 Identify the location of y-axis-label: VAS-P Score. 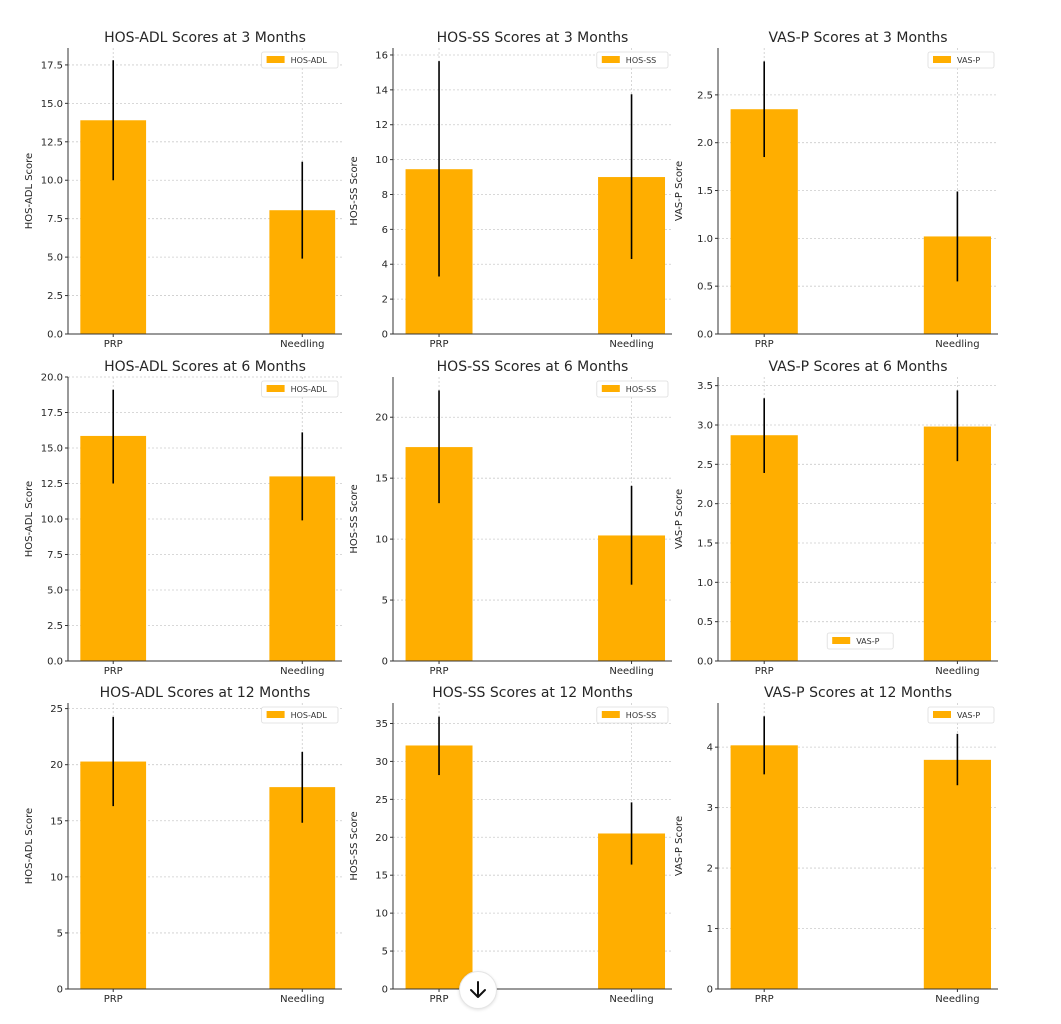
(679, 191).